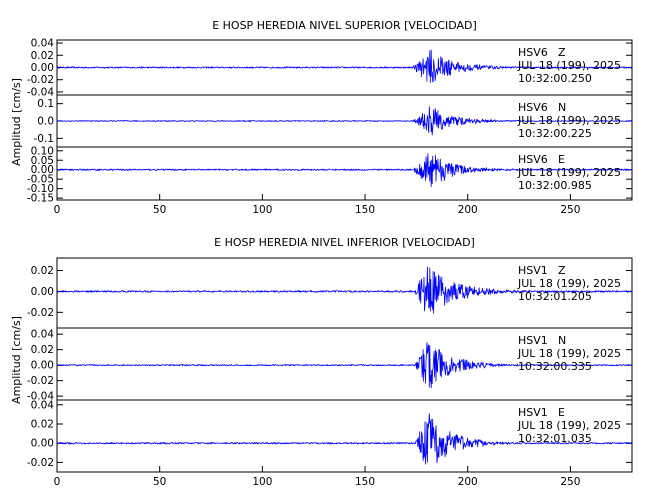  I want to click on record-time: 10:32:01.205, so click(555, 296).